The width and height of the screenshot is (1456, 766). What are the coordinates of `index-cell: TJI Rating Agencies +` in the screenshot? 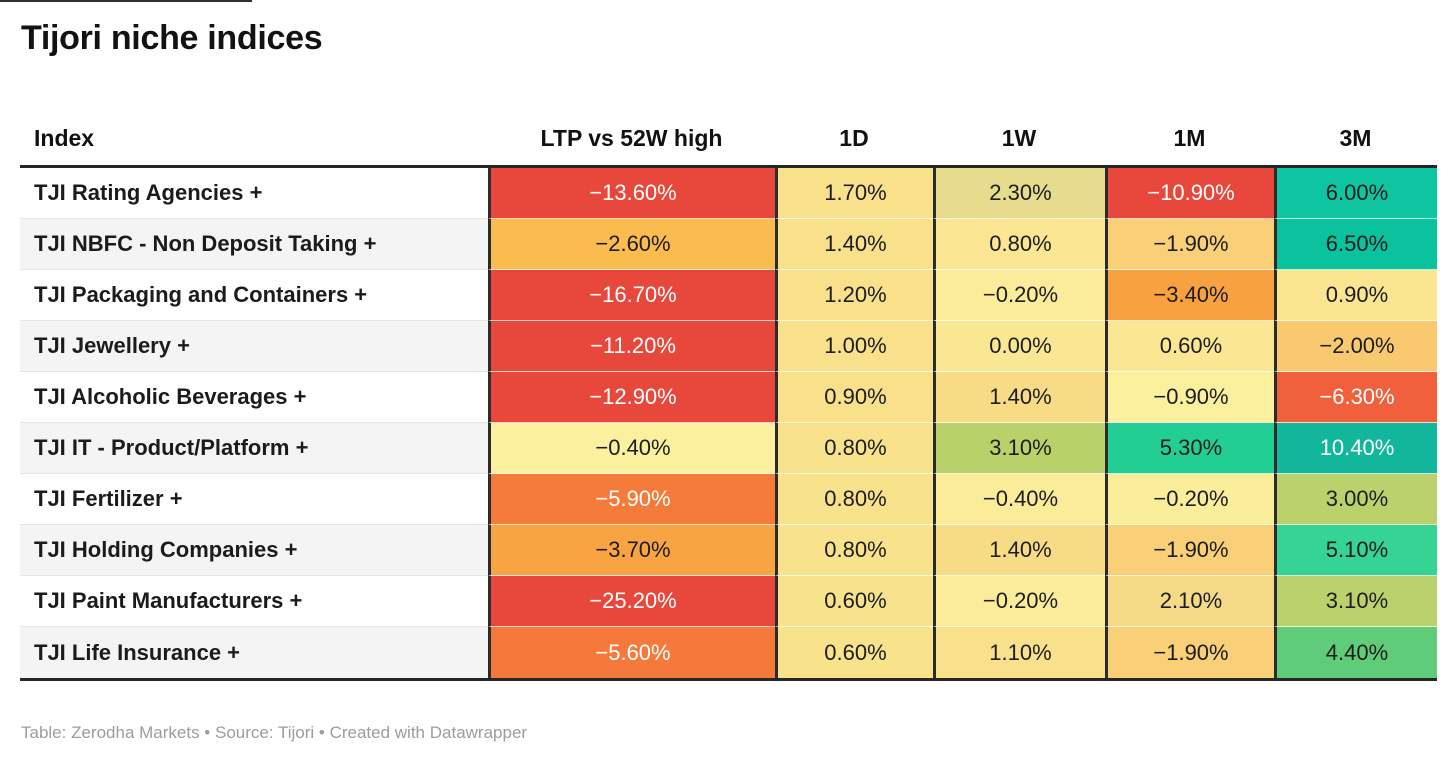 It's located at (254, 193).